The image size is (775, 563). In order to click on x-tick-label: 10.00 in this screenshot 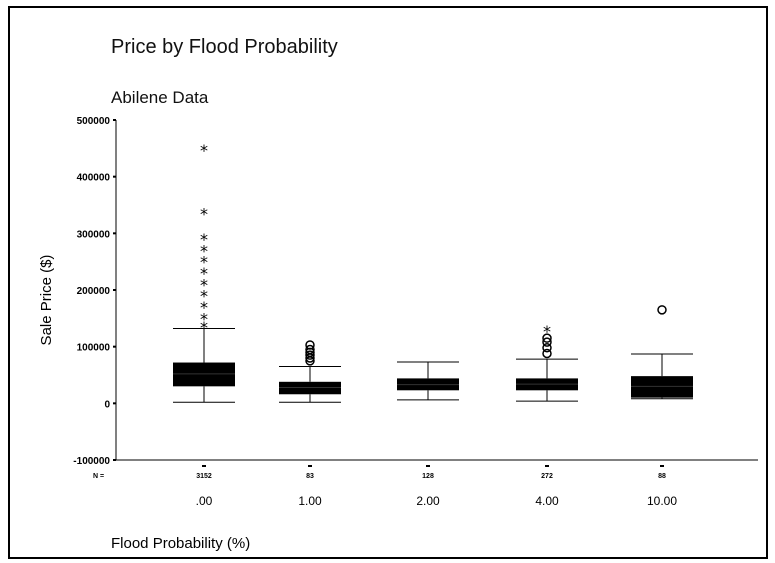, I will do `click(662, 501)`.